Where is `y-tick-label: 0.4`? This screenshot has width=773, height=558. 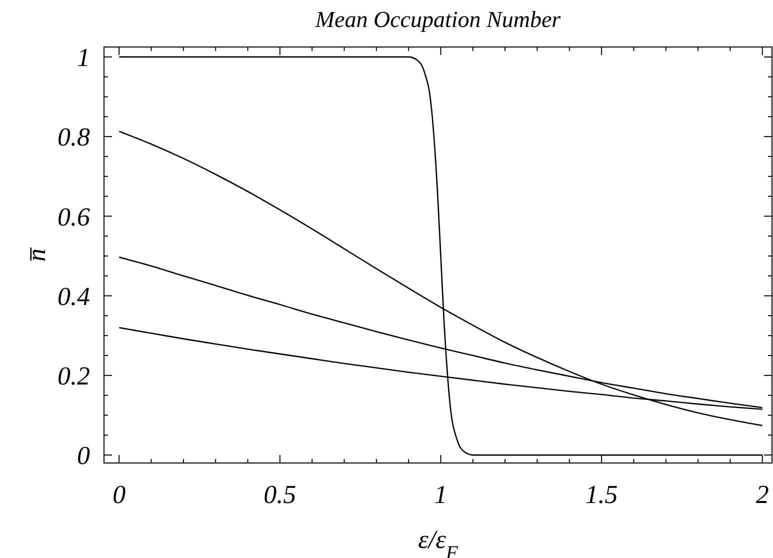
y-tick-label: 0.4 is located at coordinates (74, 296).